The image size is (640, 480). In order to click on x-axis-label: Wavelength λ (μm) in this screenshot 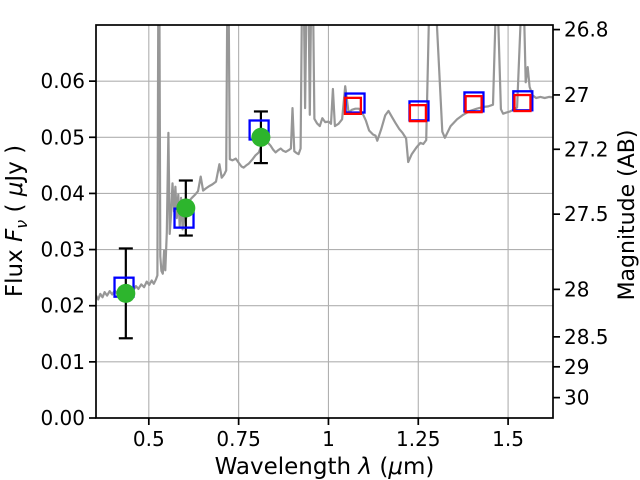, I will do `click(325, 467)`.